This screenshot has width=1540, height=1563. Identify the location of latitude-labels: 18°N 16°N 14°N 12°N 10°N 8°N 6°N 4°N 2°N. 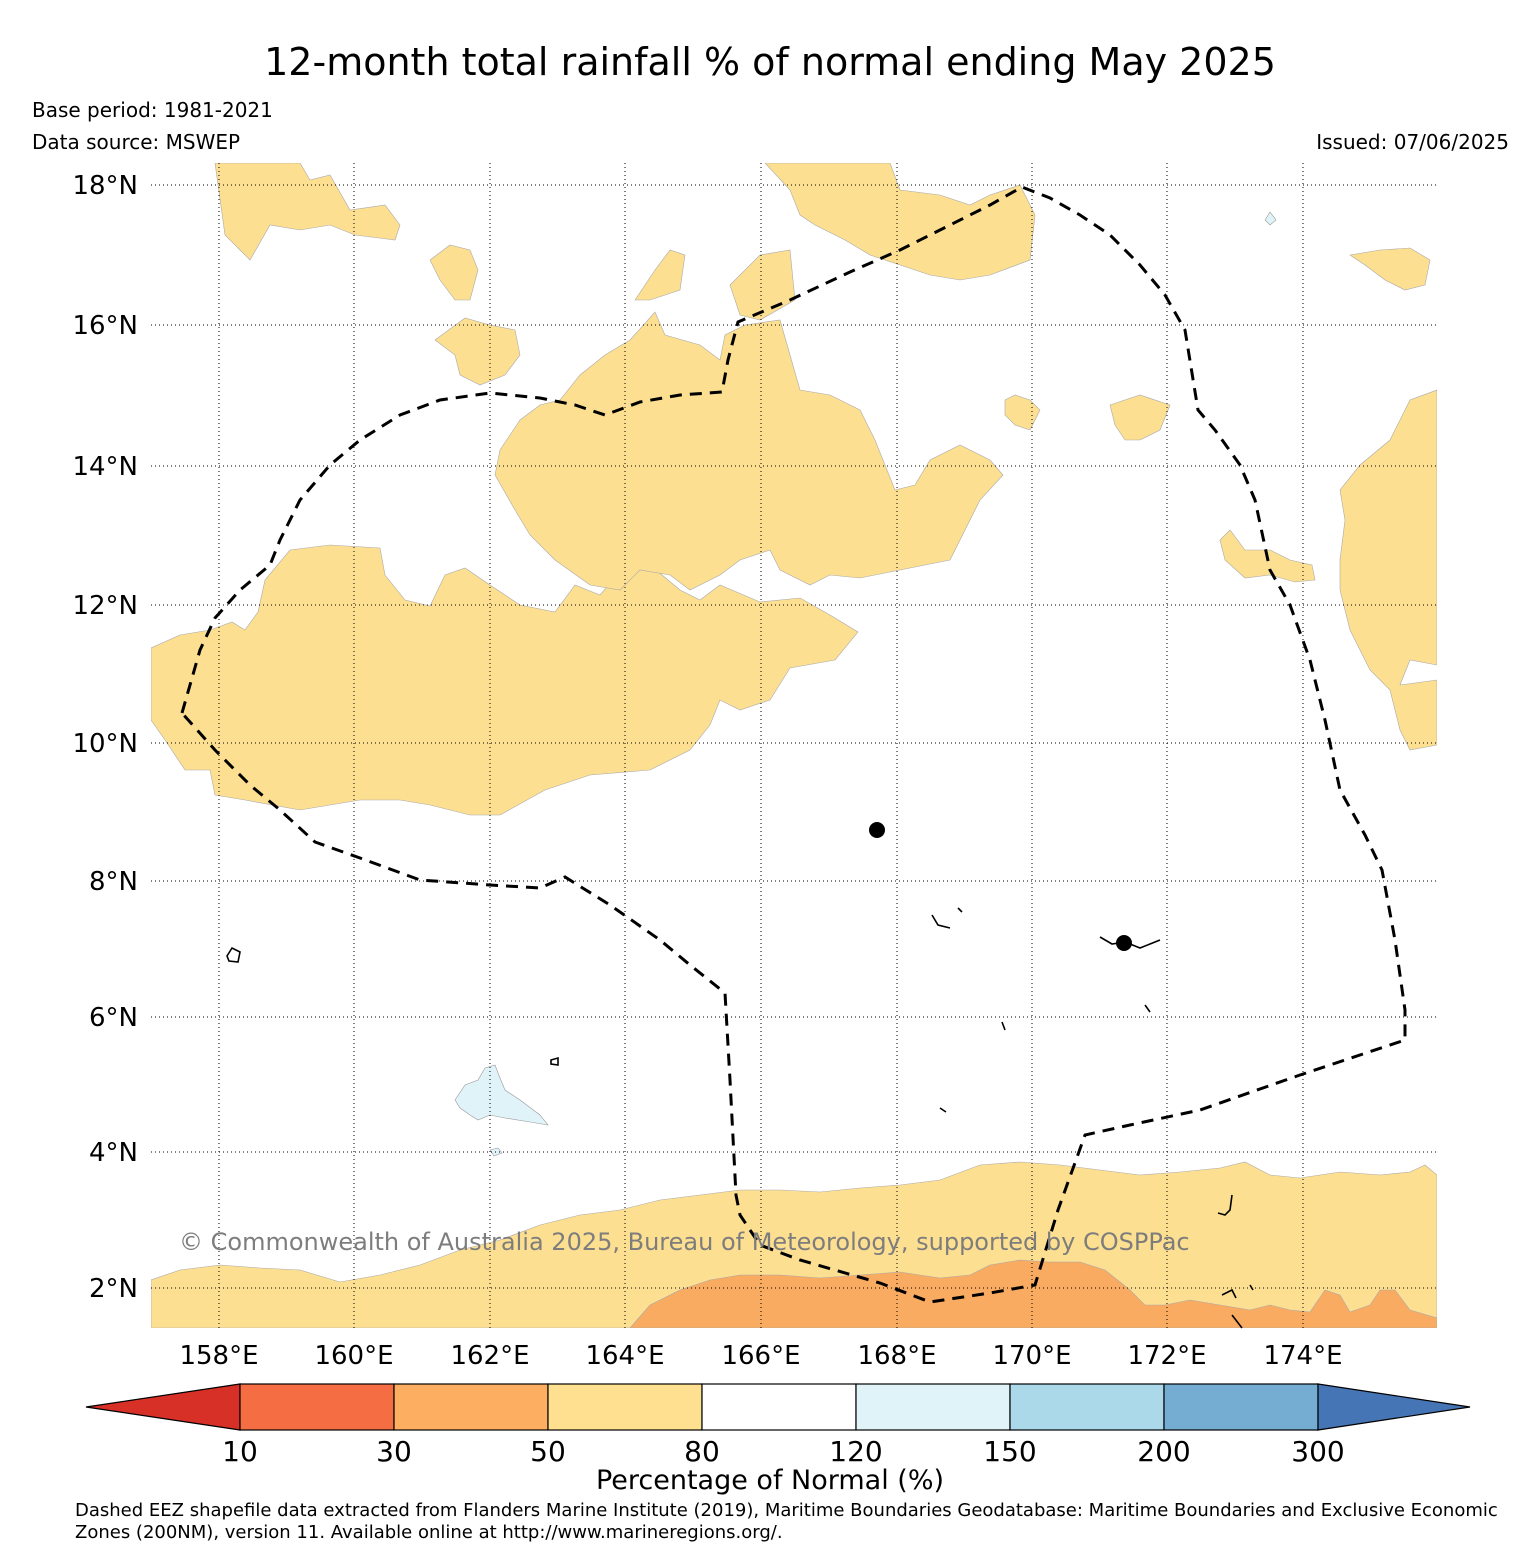
(105, 737).